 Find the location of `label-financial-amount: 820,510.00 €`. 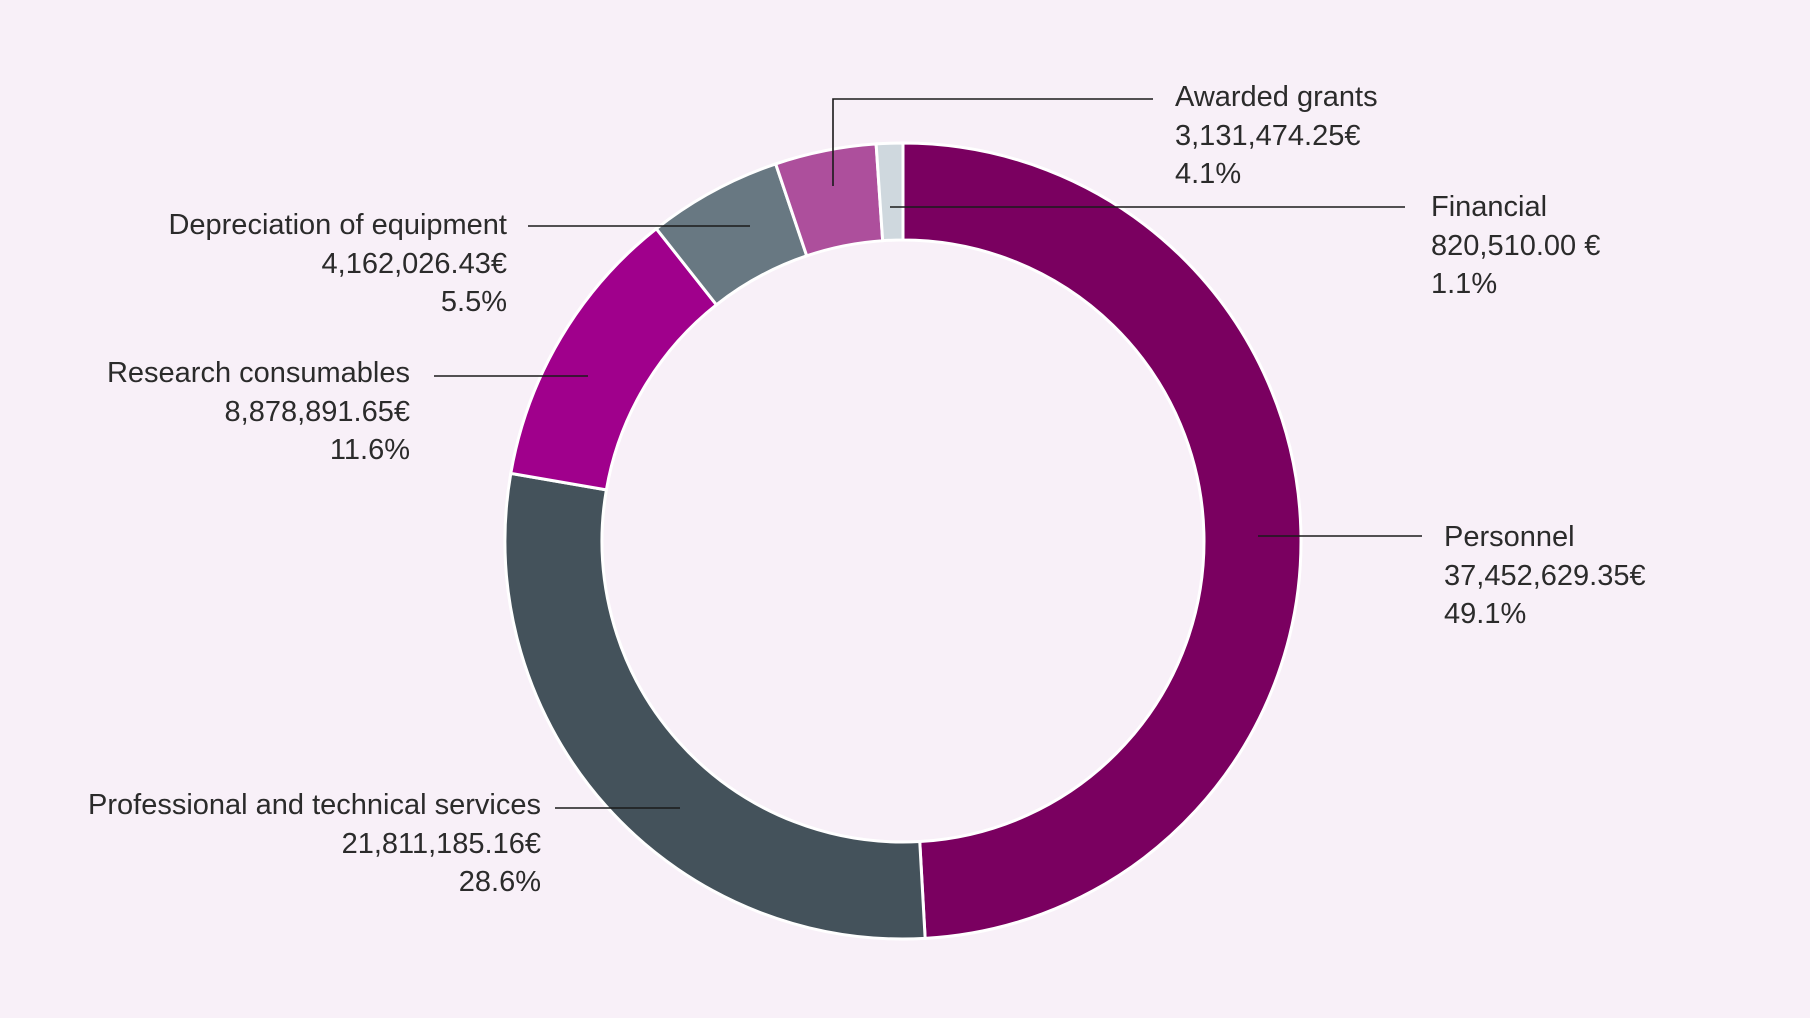

label-financial-amount: 820,510.00 € is located at coordinates (1515, 246).